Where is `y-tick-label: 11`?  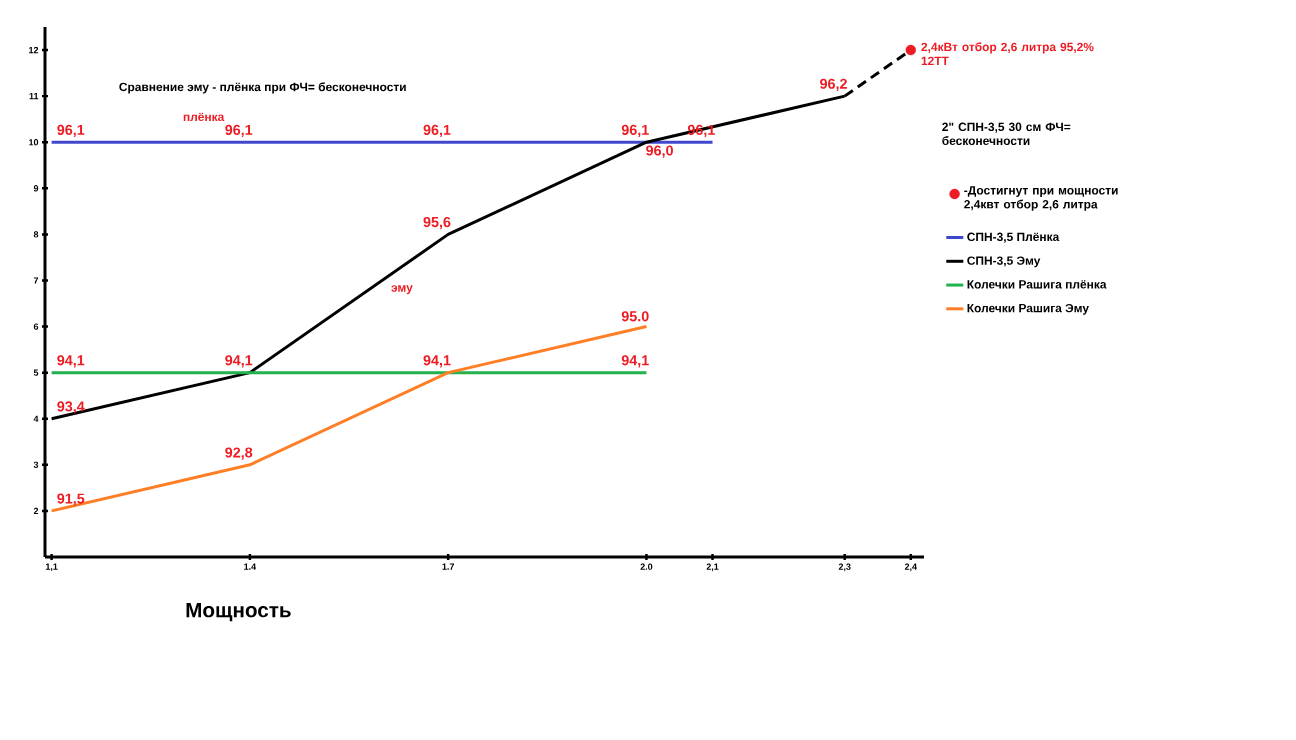
y-tick-label: 11 is located at coordinates (34, 96).